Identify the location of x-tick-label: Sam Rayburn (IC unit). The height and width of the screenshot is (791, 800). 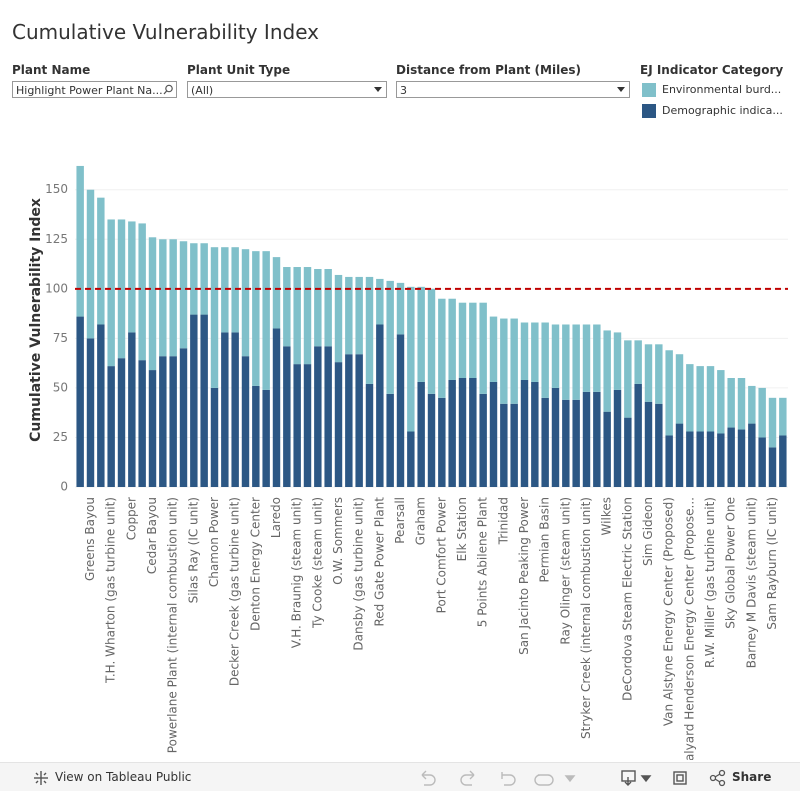
(772, 563).